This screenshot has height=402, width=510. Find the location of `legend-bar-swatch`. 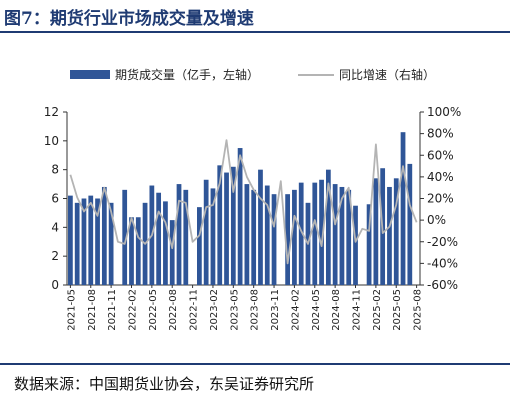

legend-bar-swatch is located at coordinates (90, 74).